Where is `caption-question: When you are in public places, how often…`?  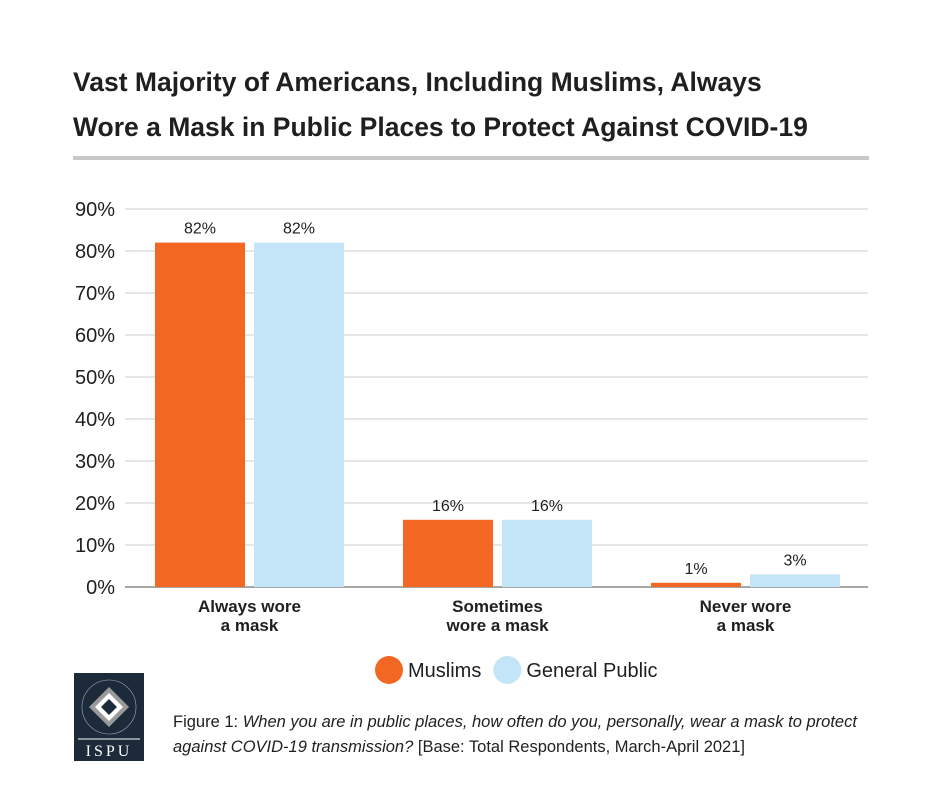
caption-question: When you are in public places, how often… is located at coordinates (515, 734).